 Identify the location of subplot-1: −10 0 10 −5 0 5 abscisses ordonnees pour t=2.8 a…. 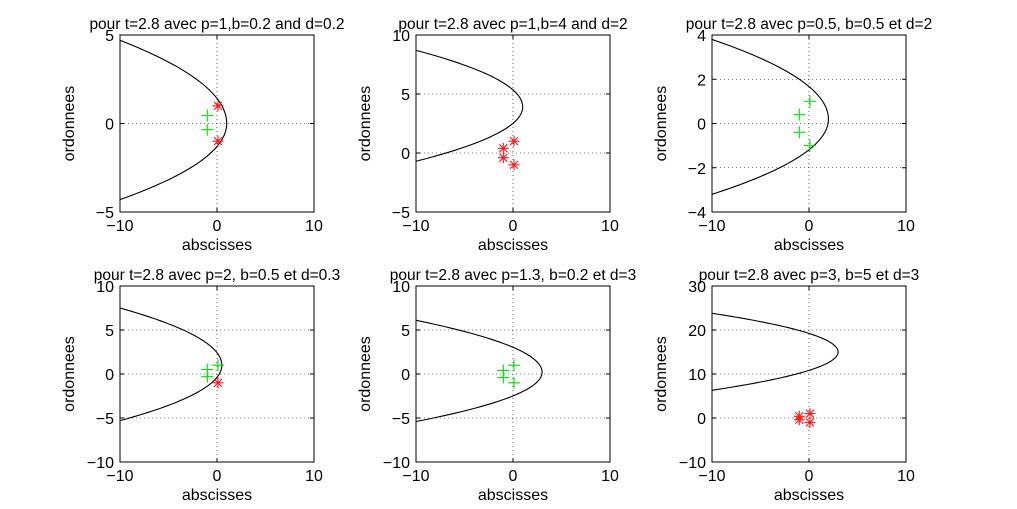
(203, 135).